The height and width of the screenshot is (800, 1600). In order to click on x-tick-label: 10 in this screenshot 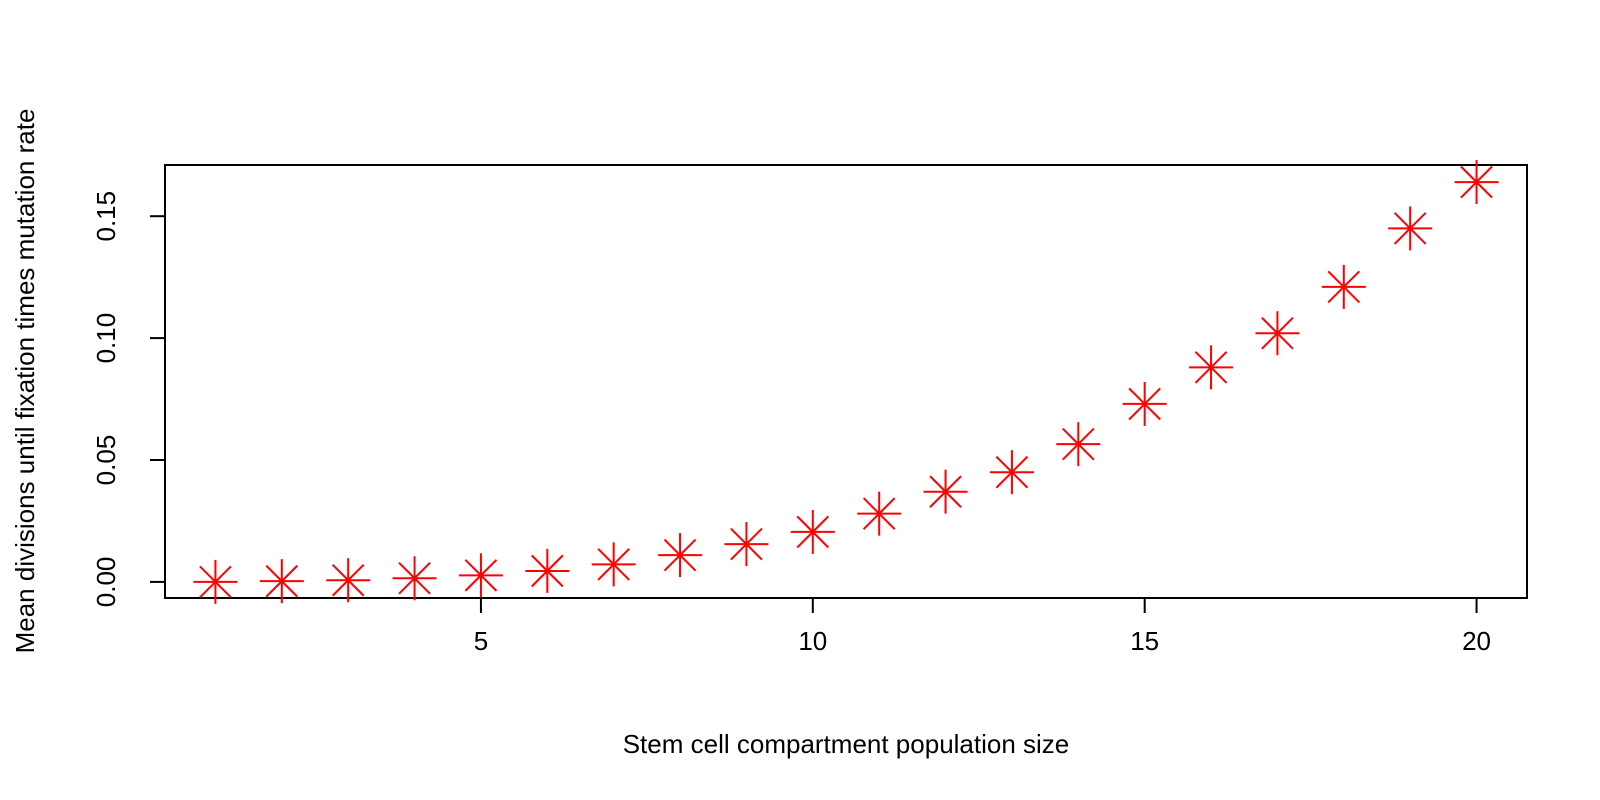, I will do `click(812, 641)`.